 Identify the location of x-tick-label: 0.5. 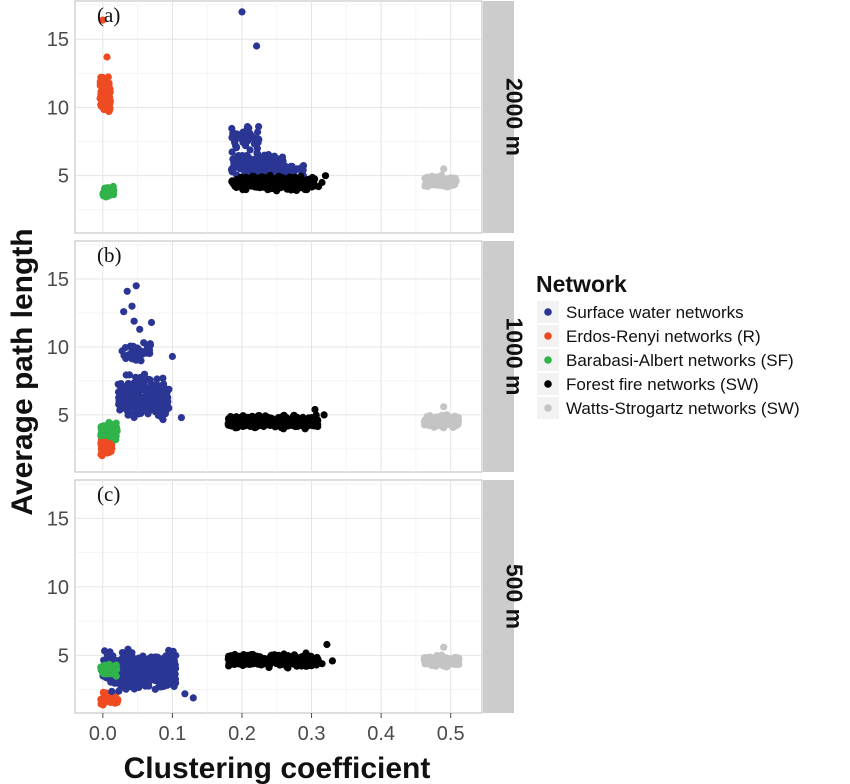
(451, 734).